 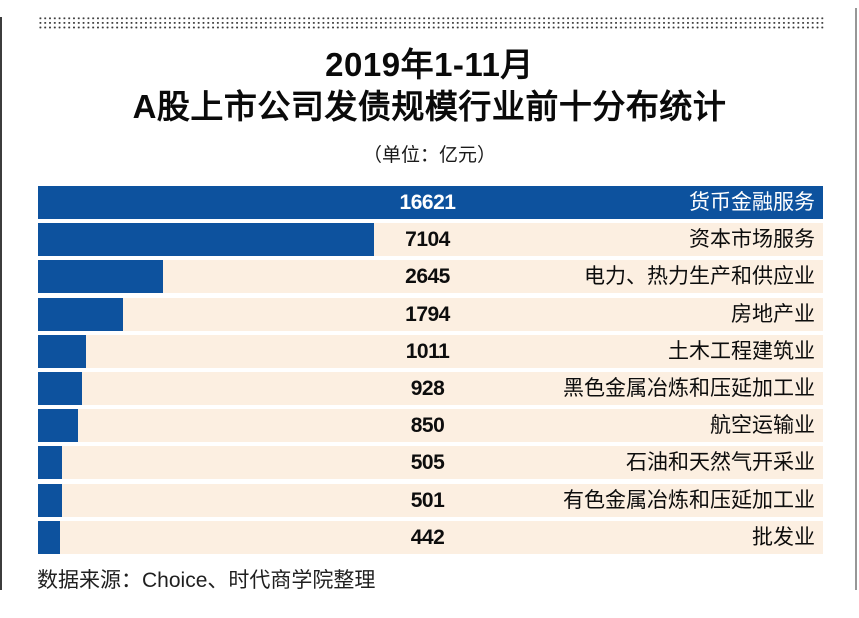 I want to click on bar-category-label: 航空运输业, so click(x=762, y=426).